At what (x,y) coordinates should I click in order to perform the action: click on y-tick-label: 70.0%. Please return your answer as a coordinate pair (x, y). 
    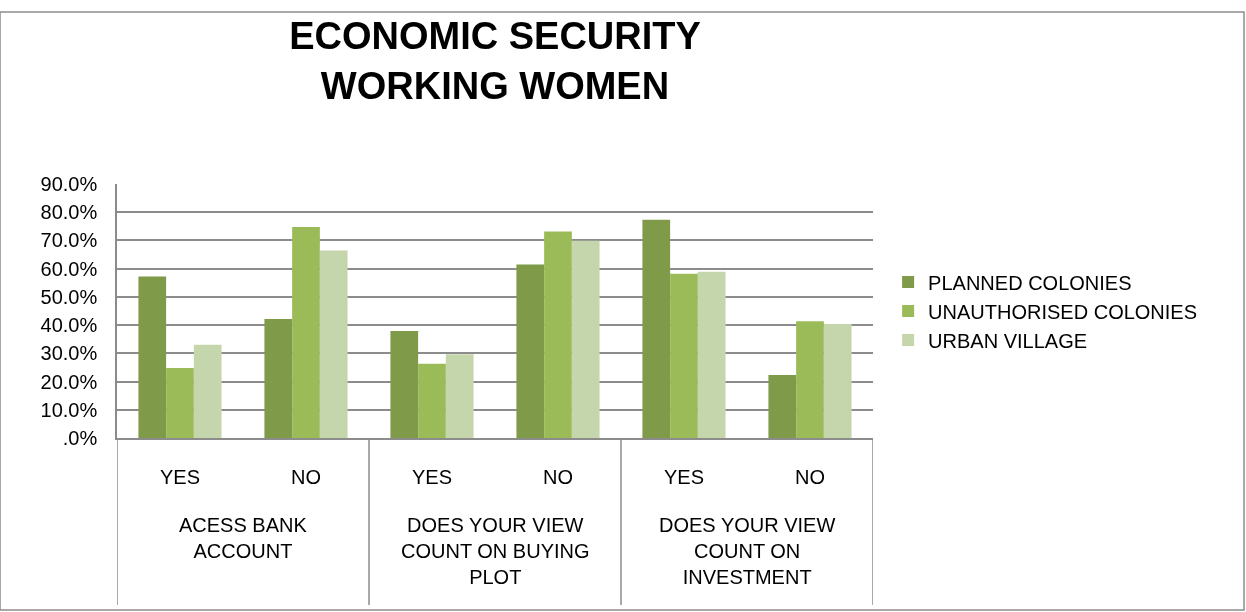
    Looking at the image, I should click on (69, 240).